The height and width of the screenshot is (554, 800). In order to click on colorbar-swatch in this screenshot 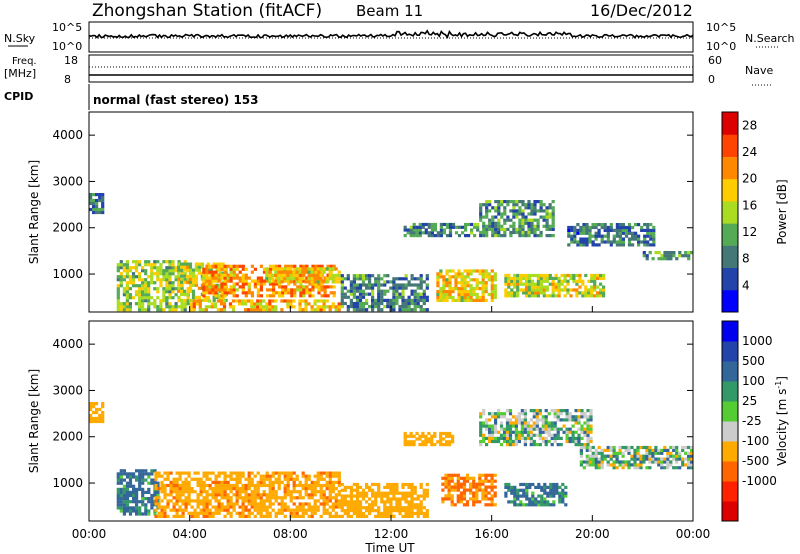, I will do `click(730, 212)`.